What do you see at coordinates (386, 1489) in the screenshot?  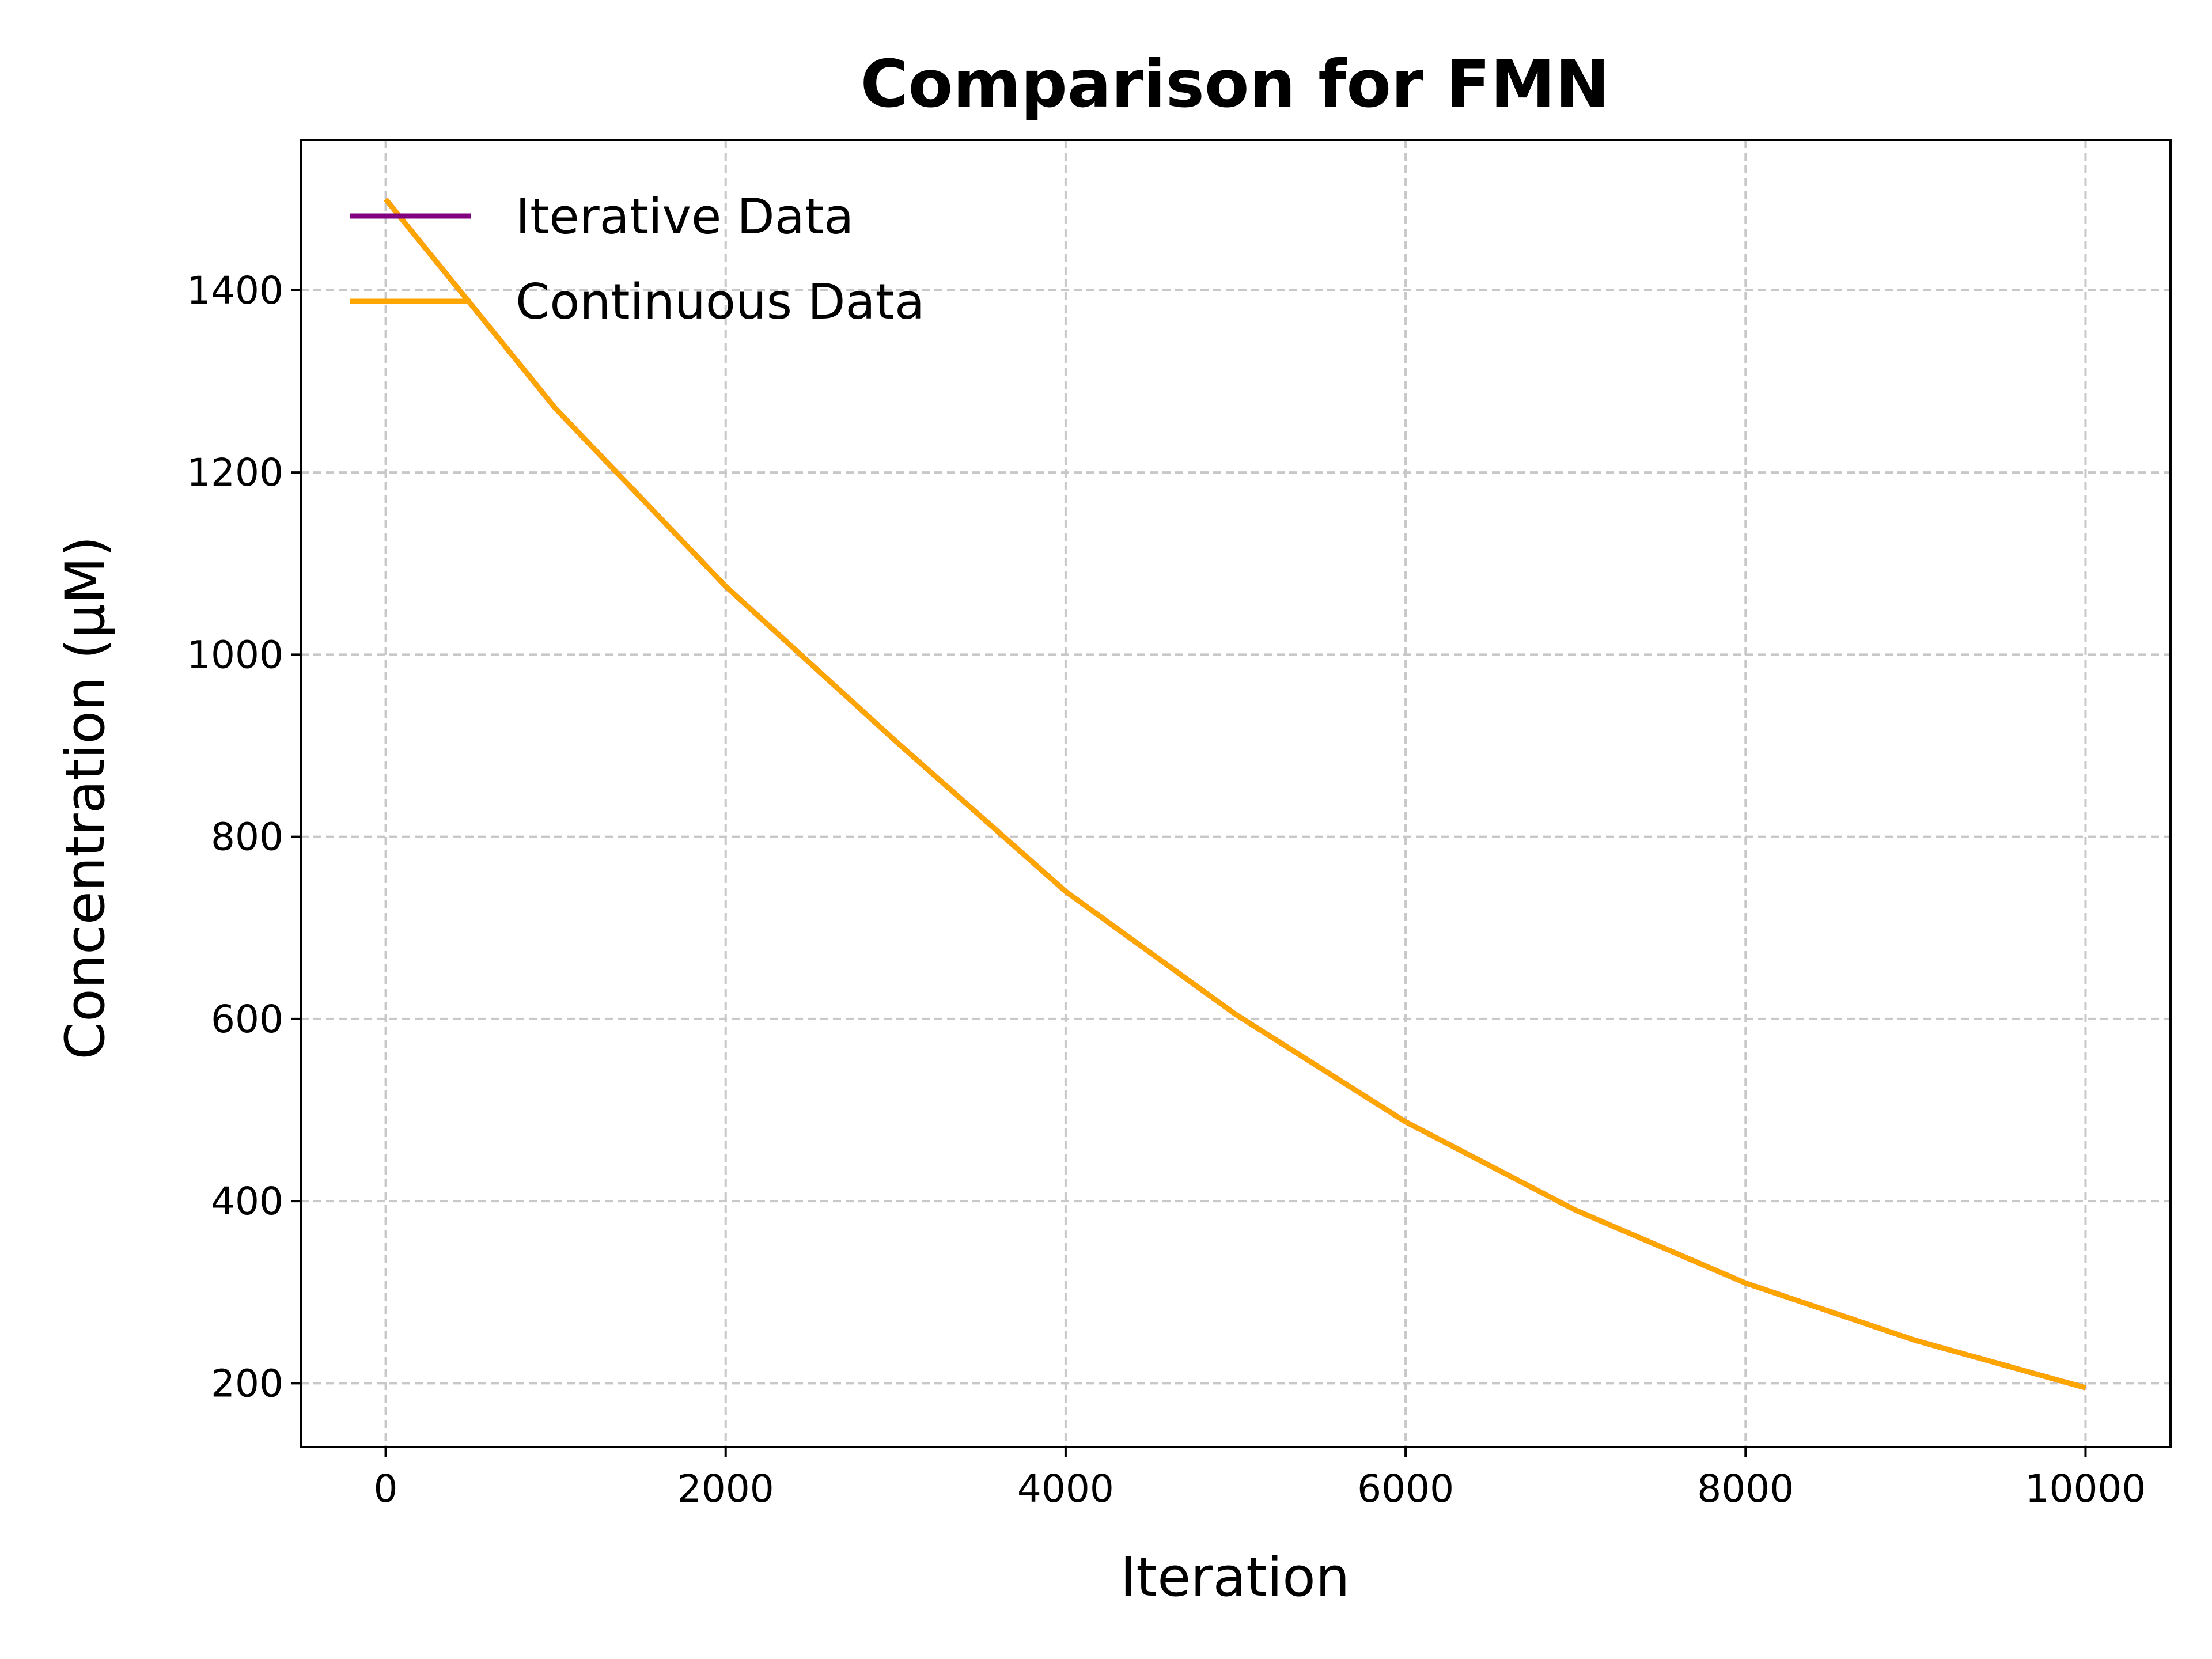 I see `x-tick-label: 0` at bounding box center [386, 1489].